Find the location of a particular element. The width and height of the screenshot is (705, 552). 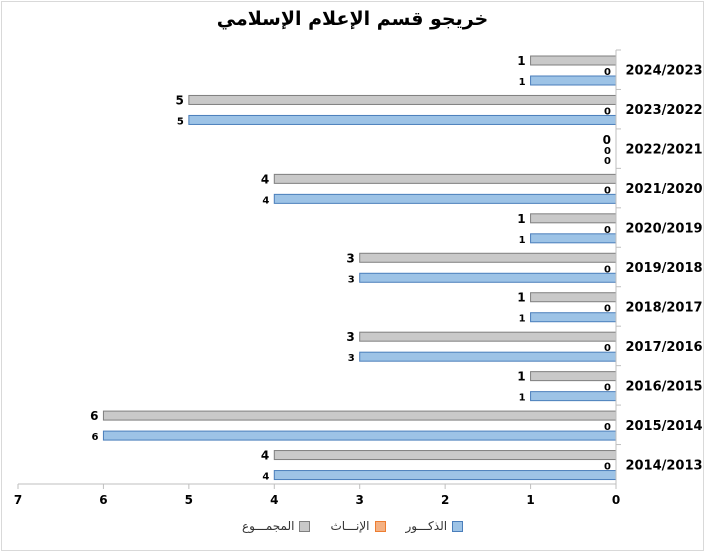

category-label: 2022/2021 is located at coordinates (663, 150).